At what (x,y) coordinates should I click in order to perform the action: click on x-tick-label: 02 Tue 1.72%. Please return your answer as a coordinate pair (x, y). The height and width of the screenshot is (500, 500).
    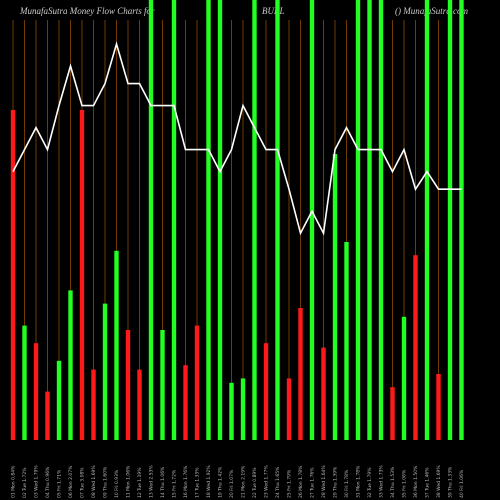
    Looking at the image, I should click on (25, 482).